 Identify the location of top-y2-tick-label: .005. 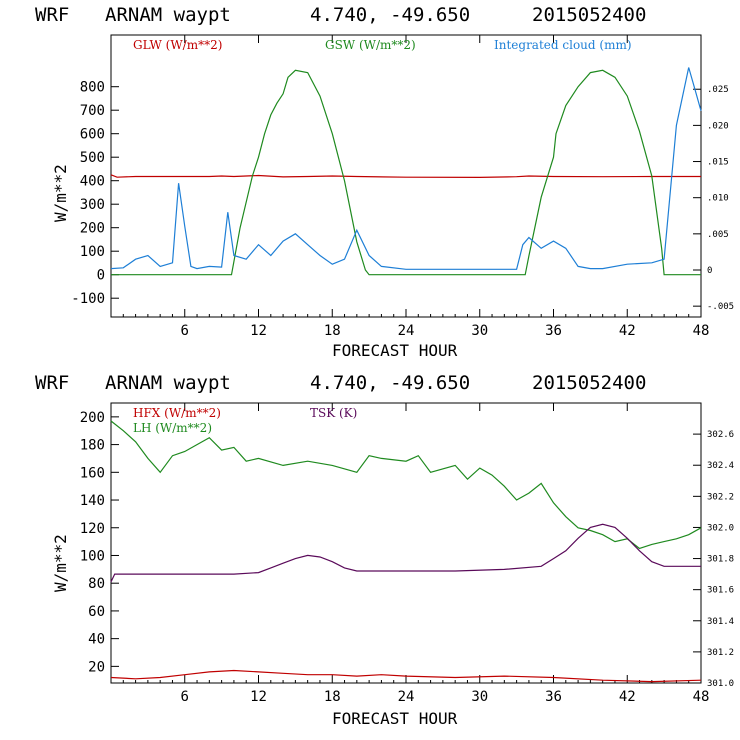
(718, 235).